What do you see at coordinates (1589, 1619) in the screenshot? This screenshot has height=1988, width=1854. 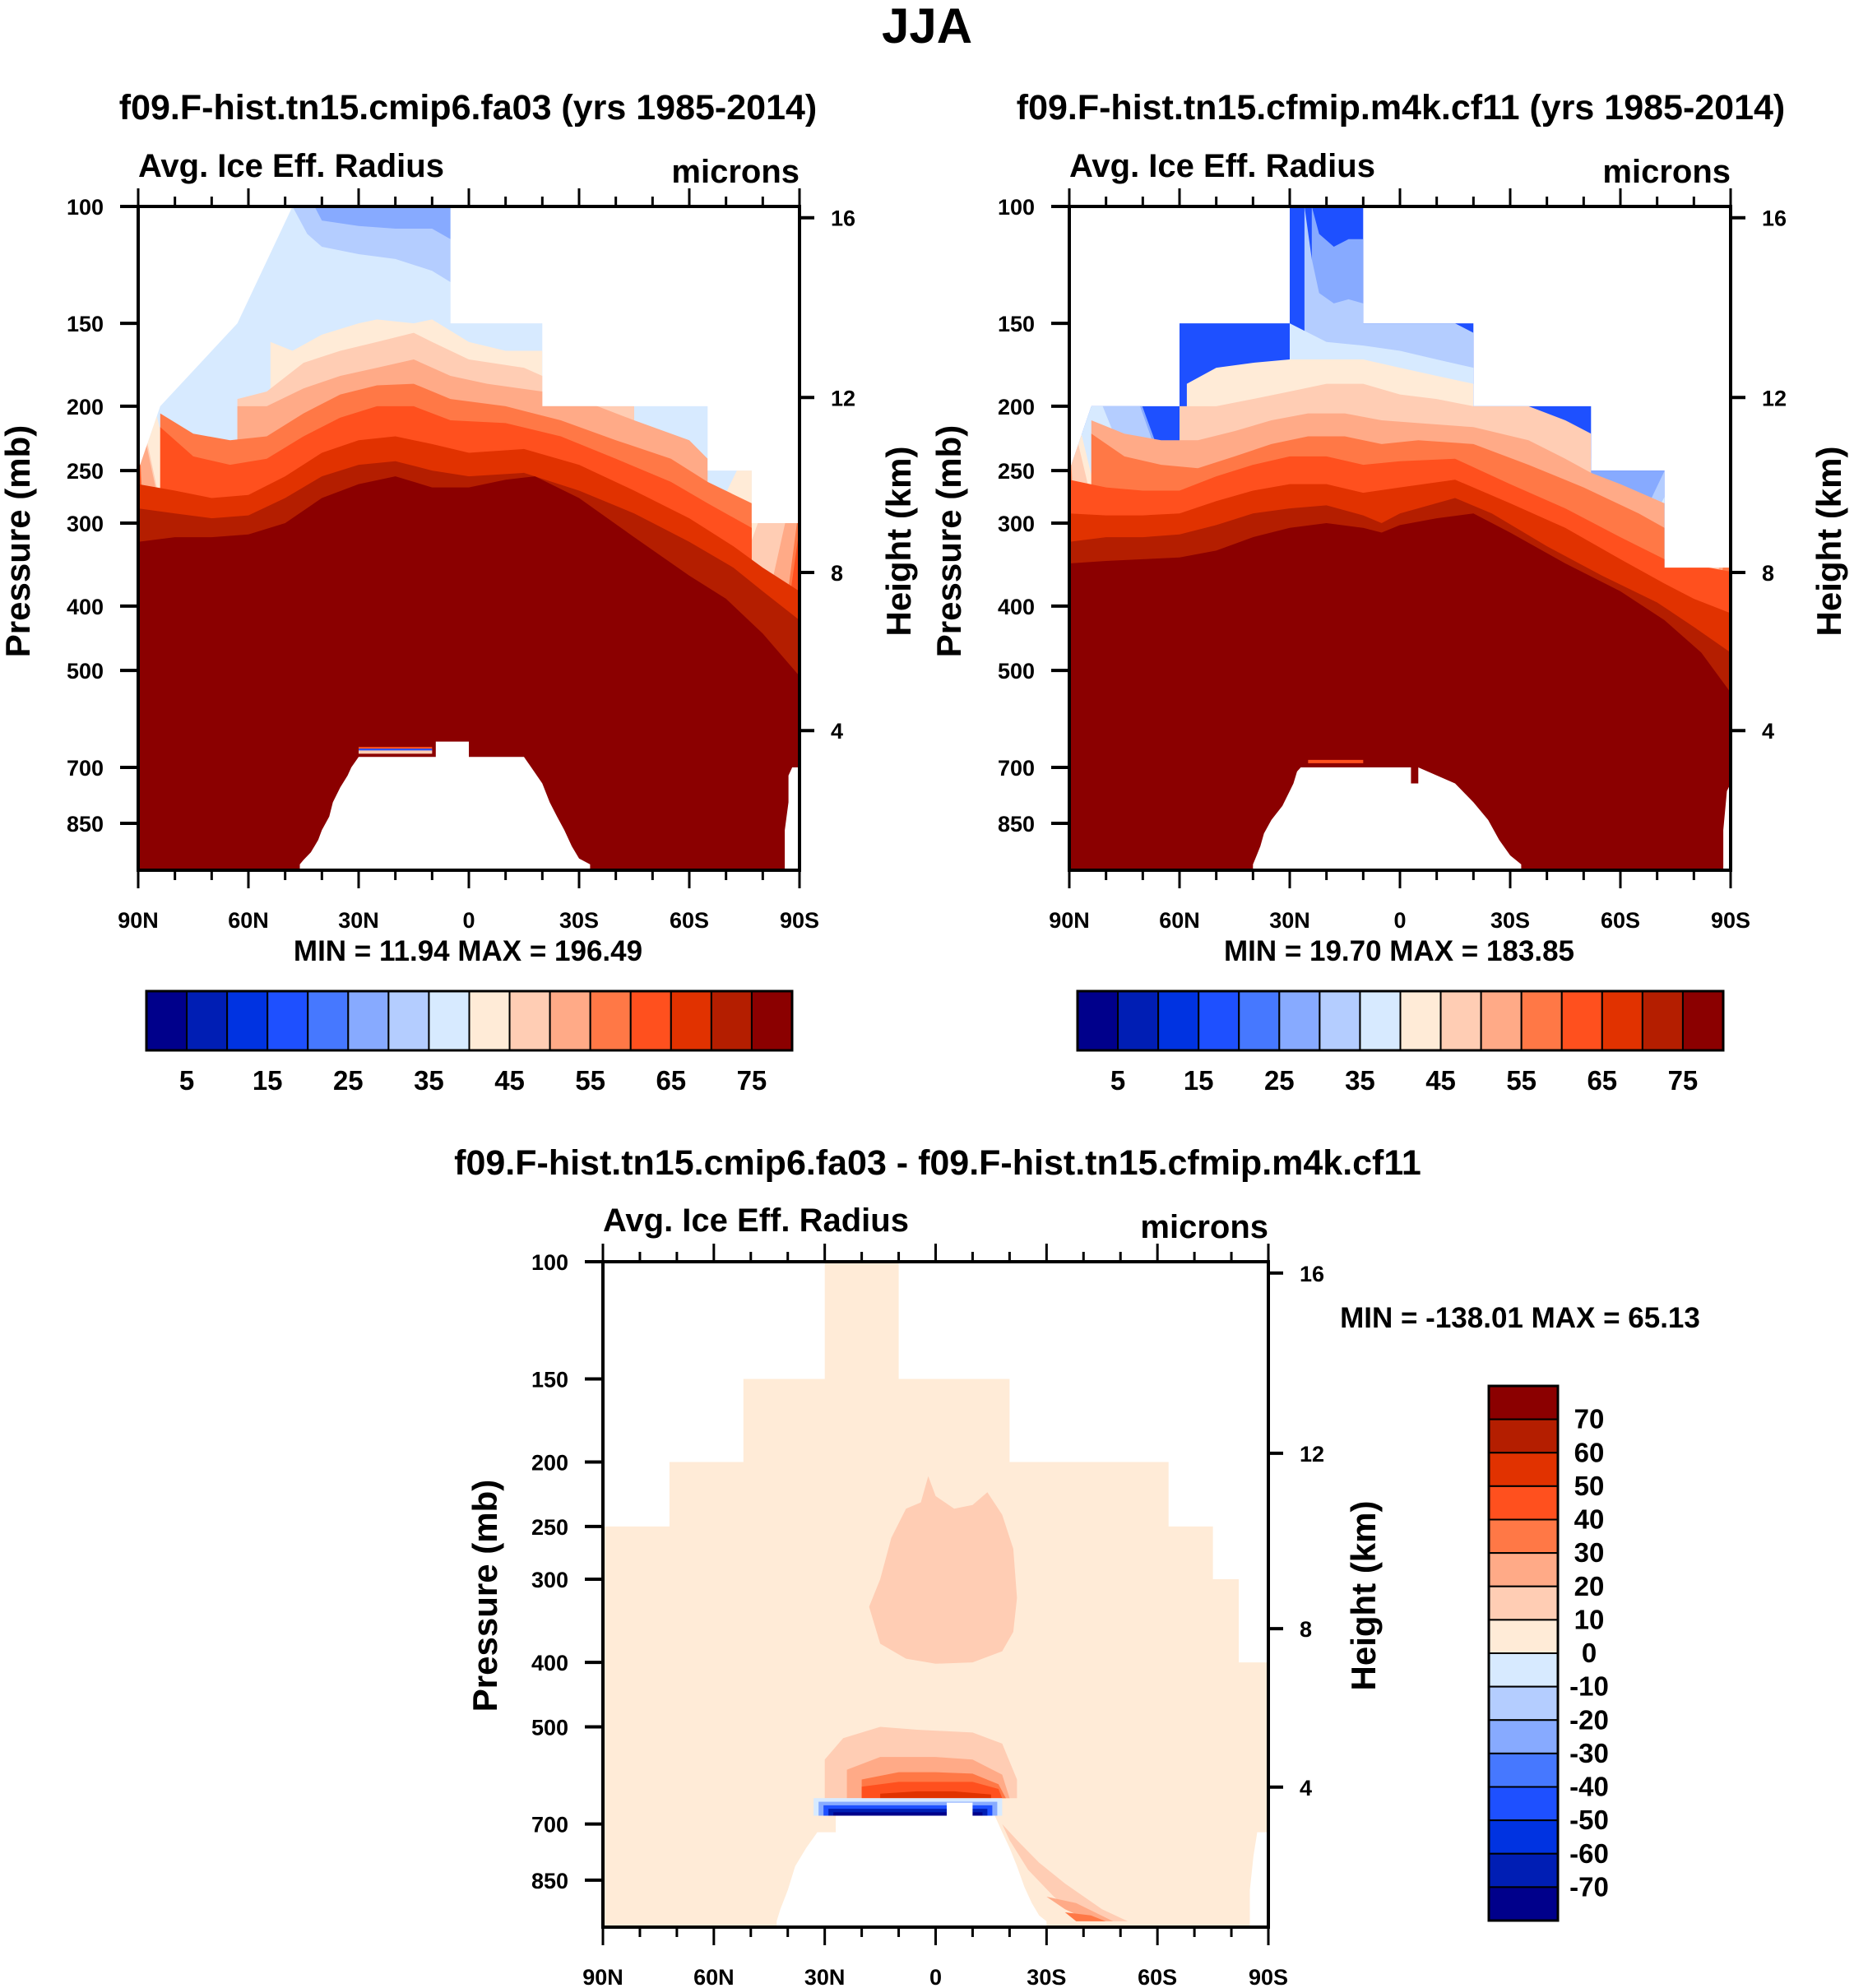 I see `colorbar-label: 10` at bounding box center [1589, 1619].